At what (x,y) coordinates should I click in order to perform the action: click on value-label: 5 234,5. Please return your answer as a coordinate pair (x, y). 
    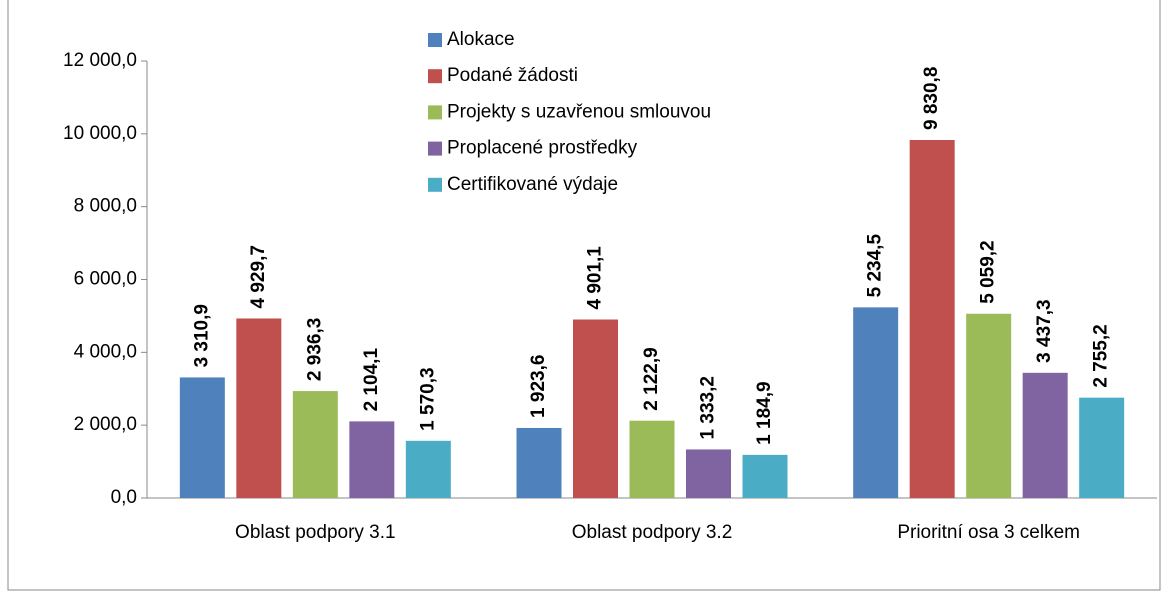
    Looking at the image, I should click on (875, 266).